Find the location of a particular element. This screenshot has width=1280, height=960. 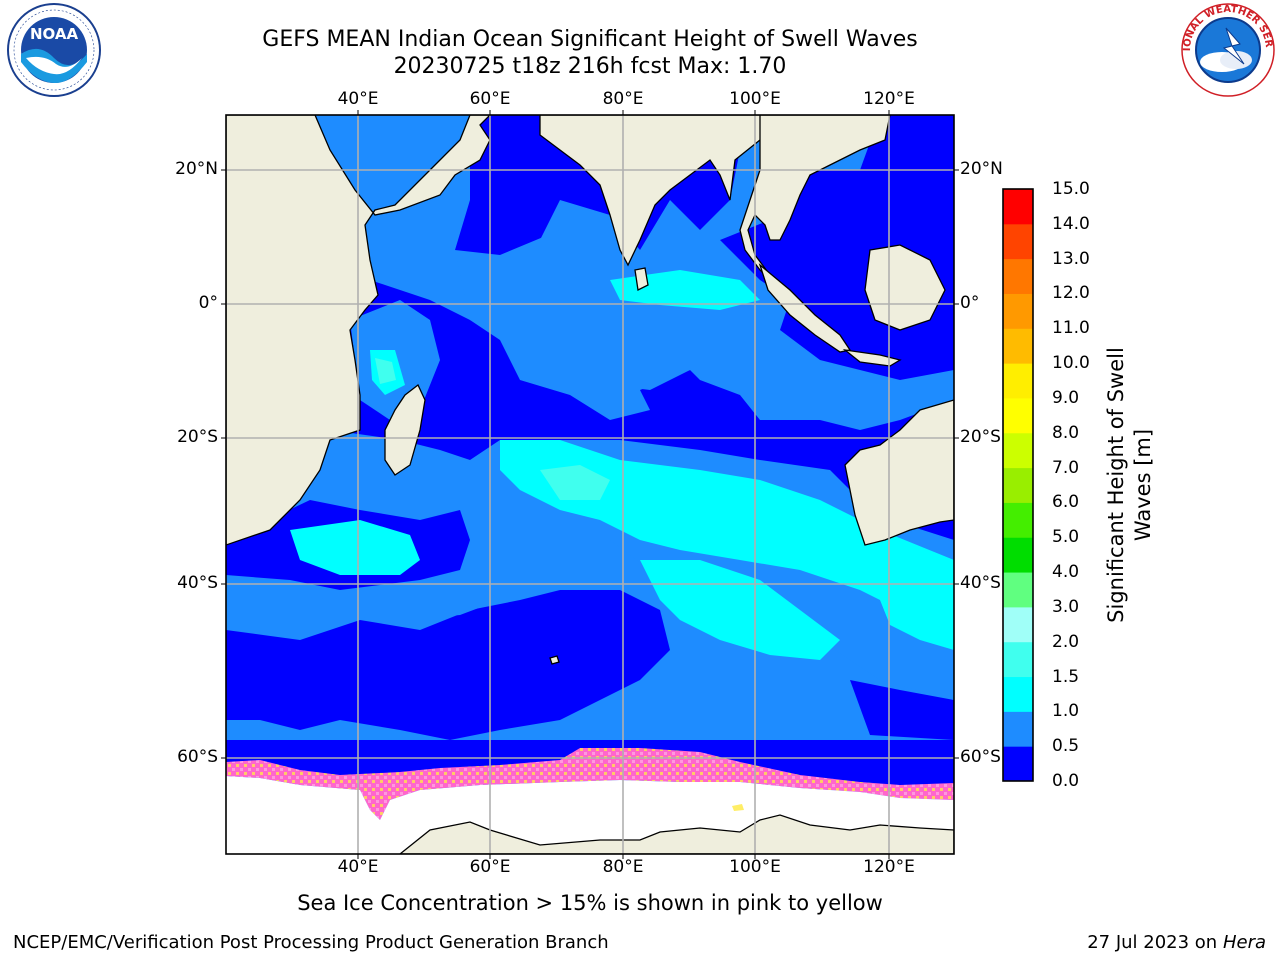

lon-label-top: 100°E is located at coordinates (755, 99).